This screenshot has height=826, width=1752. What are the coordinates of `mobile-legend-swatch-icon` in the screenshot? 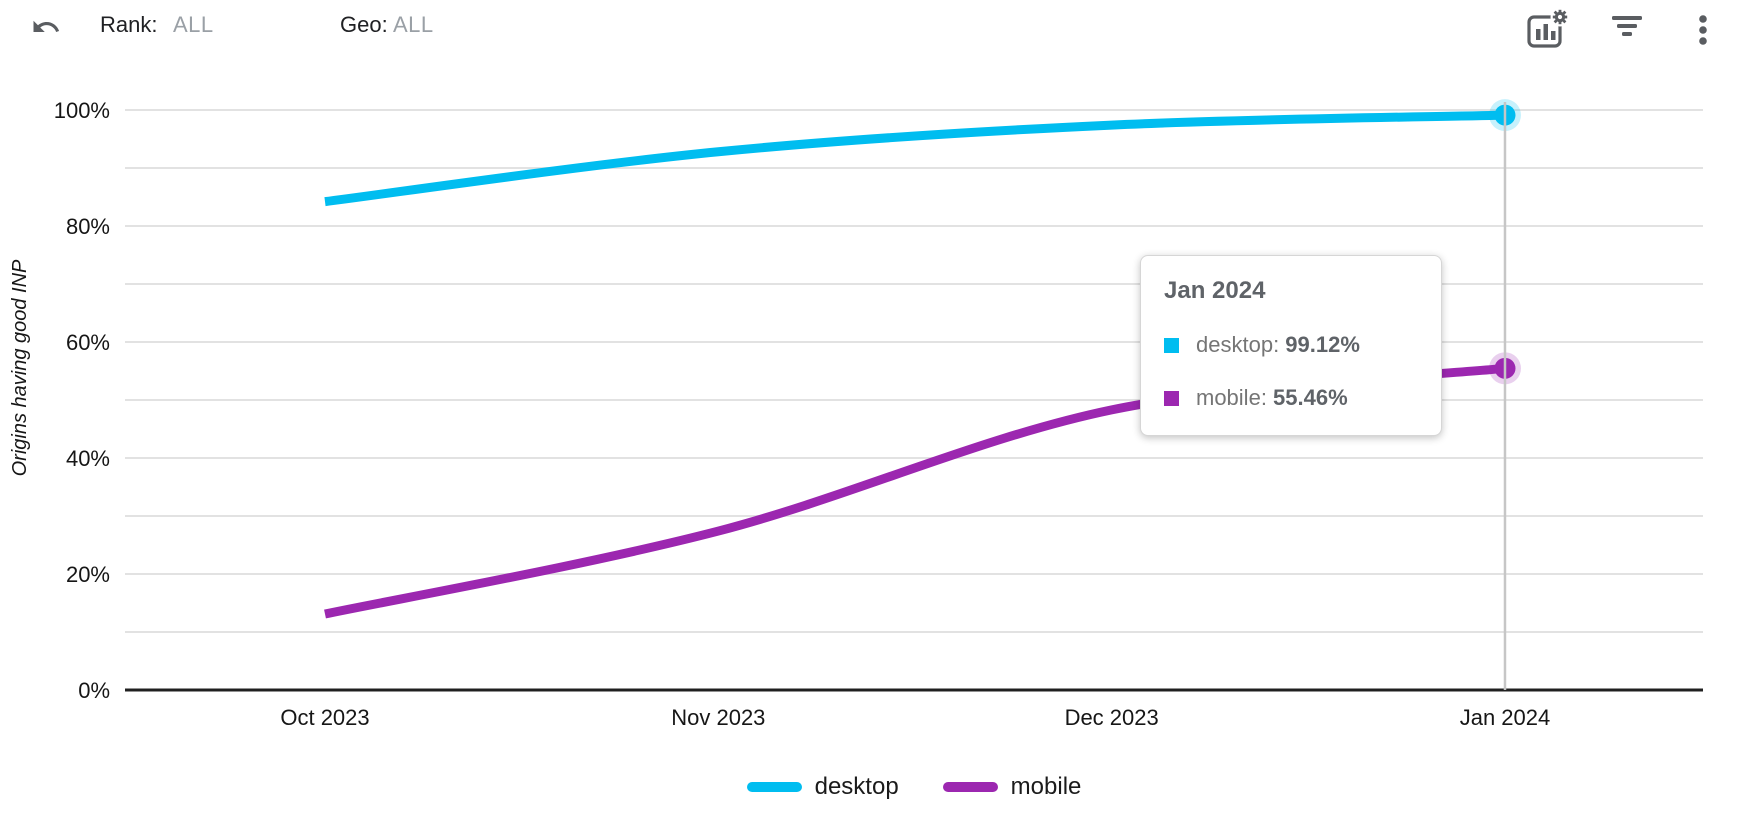 It's located at (970, 787).